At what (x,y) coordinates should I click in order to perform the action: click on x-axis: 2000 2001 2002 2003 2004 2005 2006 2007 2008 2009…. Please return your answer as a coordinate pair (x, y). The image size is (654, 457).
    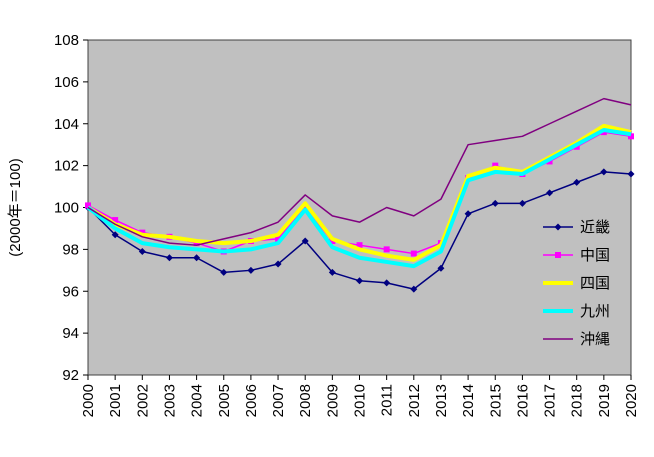
    Looking at the image, I should click on (360, 396).